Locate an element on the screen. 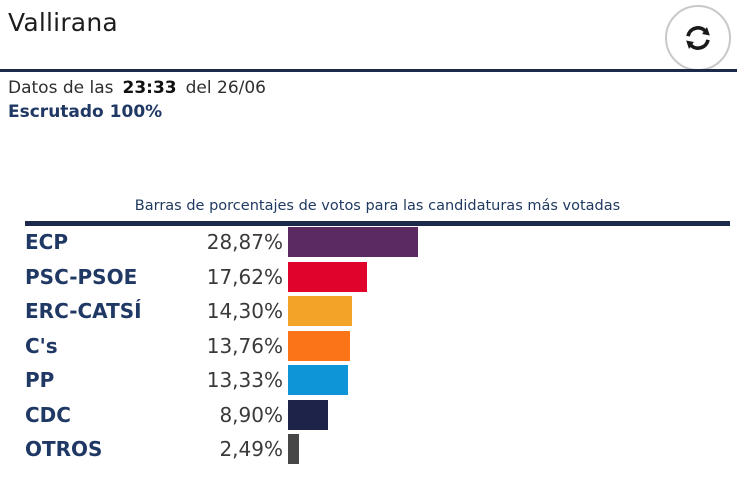 This screenshot has width=737, height=488. chart-row: ECP 28,87% is located at coordinates (377, 242).